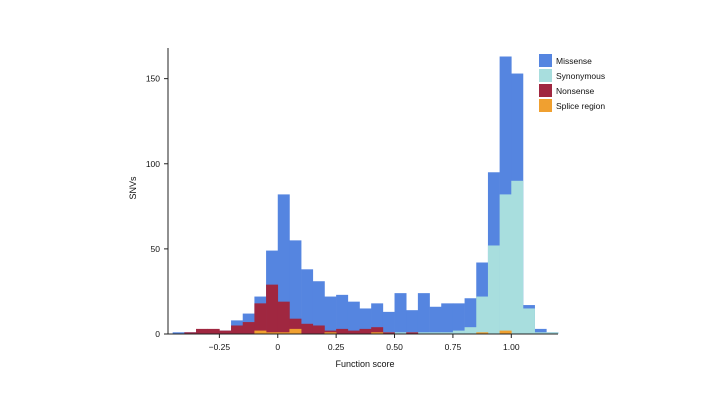 This screenshot has width=720, height=405. Describe the element at coordinates (153, 164) in the screenshot. I see `y-tick-label-2: 100` at that location.